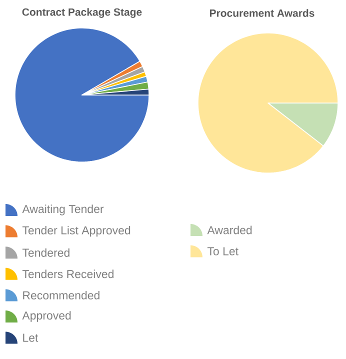 This screenshot has height=359, width=346. I want to click on legend-label: Tendered, so click(46, 252).